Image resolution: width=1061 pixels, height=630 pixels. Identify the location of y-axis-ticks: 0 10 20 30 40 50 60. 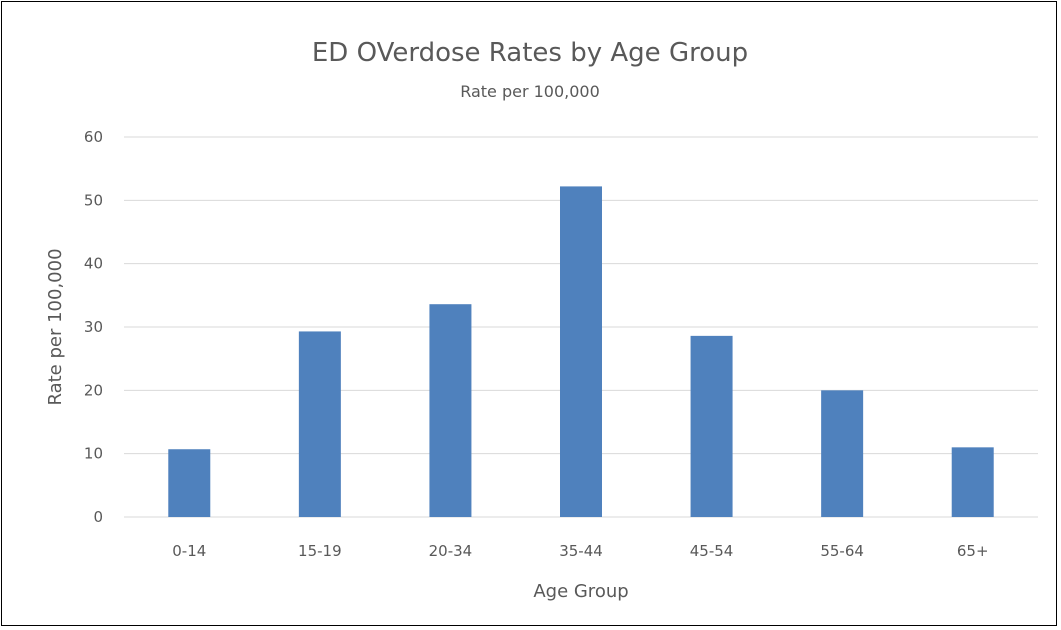
(93, 327).